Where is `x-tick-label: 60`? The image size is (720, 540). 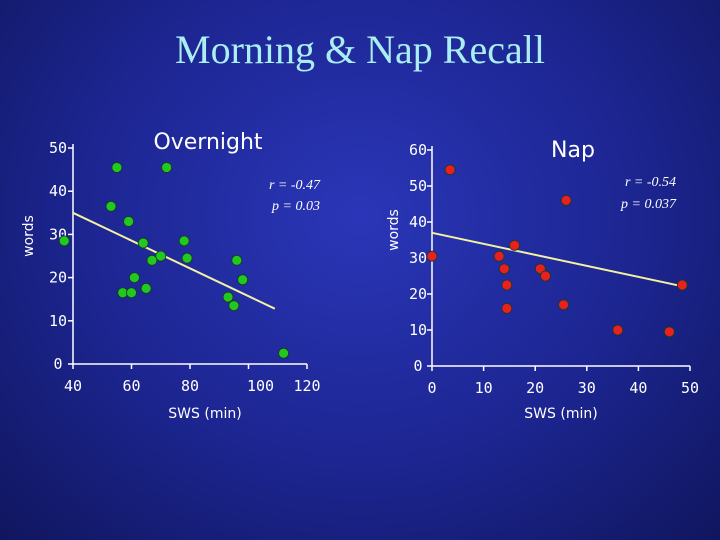
x-tick-label: 60 is located at coordinates (131, 386).